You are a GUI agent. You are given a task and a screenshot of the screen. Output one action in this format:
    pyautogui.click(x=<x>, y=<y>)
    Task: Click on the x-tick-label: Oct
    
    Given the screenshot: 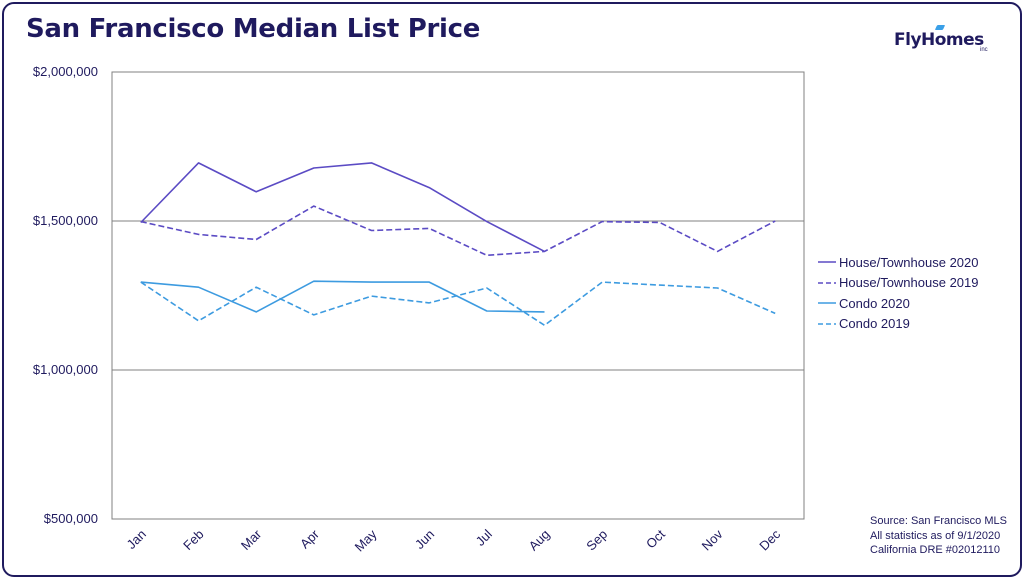 What is the action you would take?
    pyautogui.click(x=655, y=538)
    